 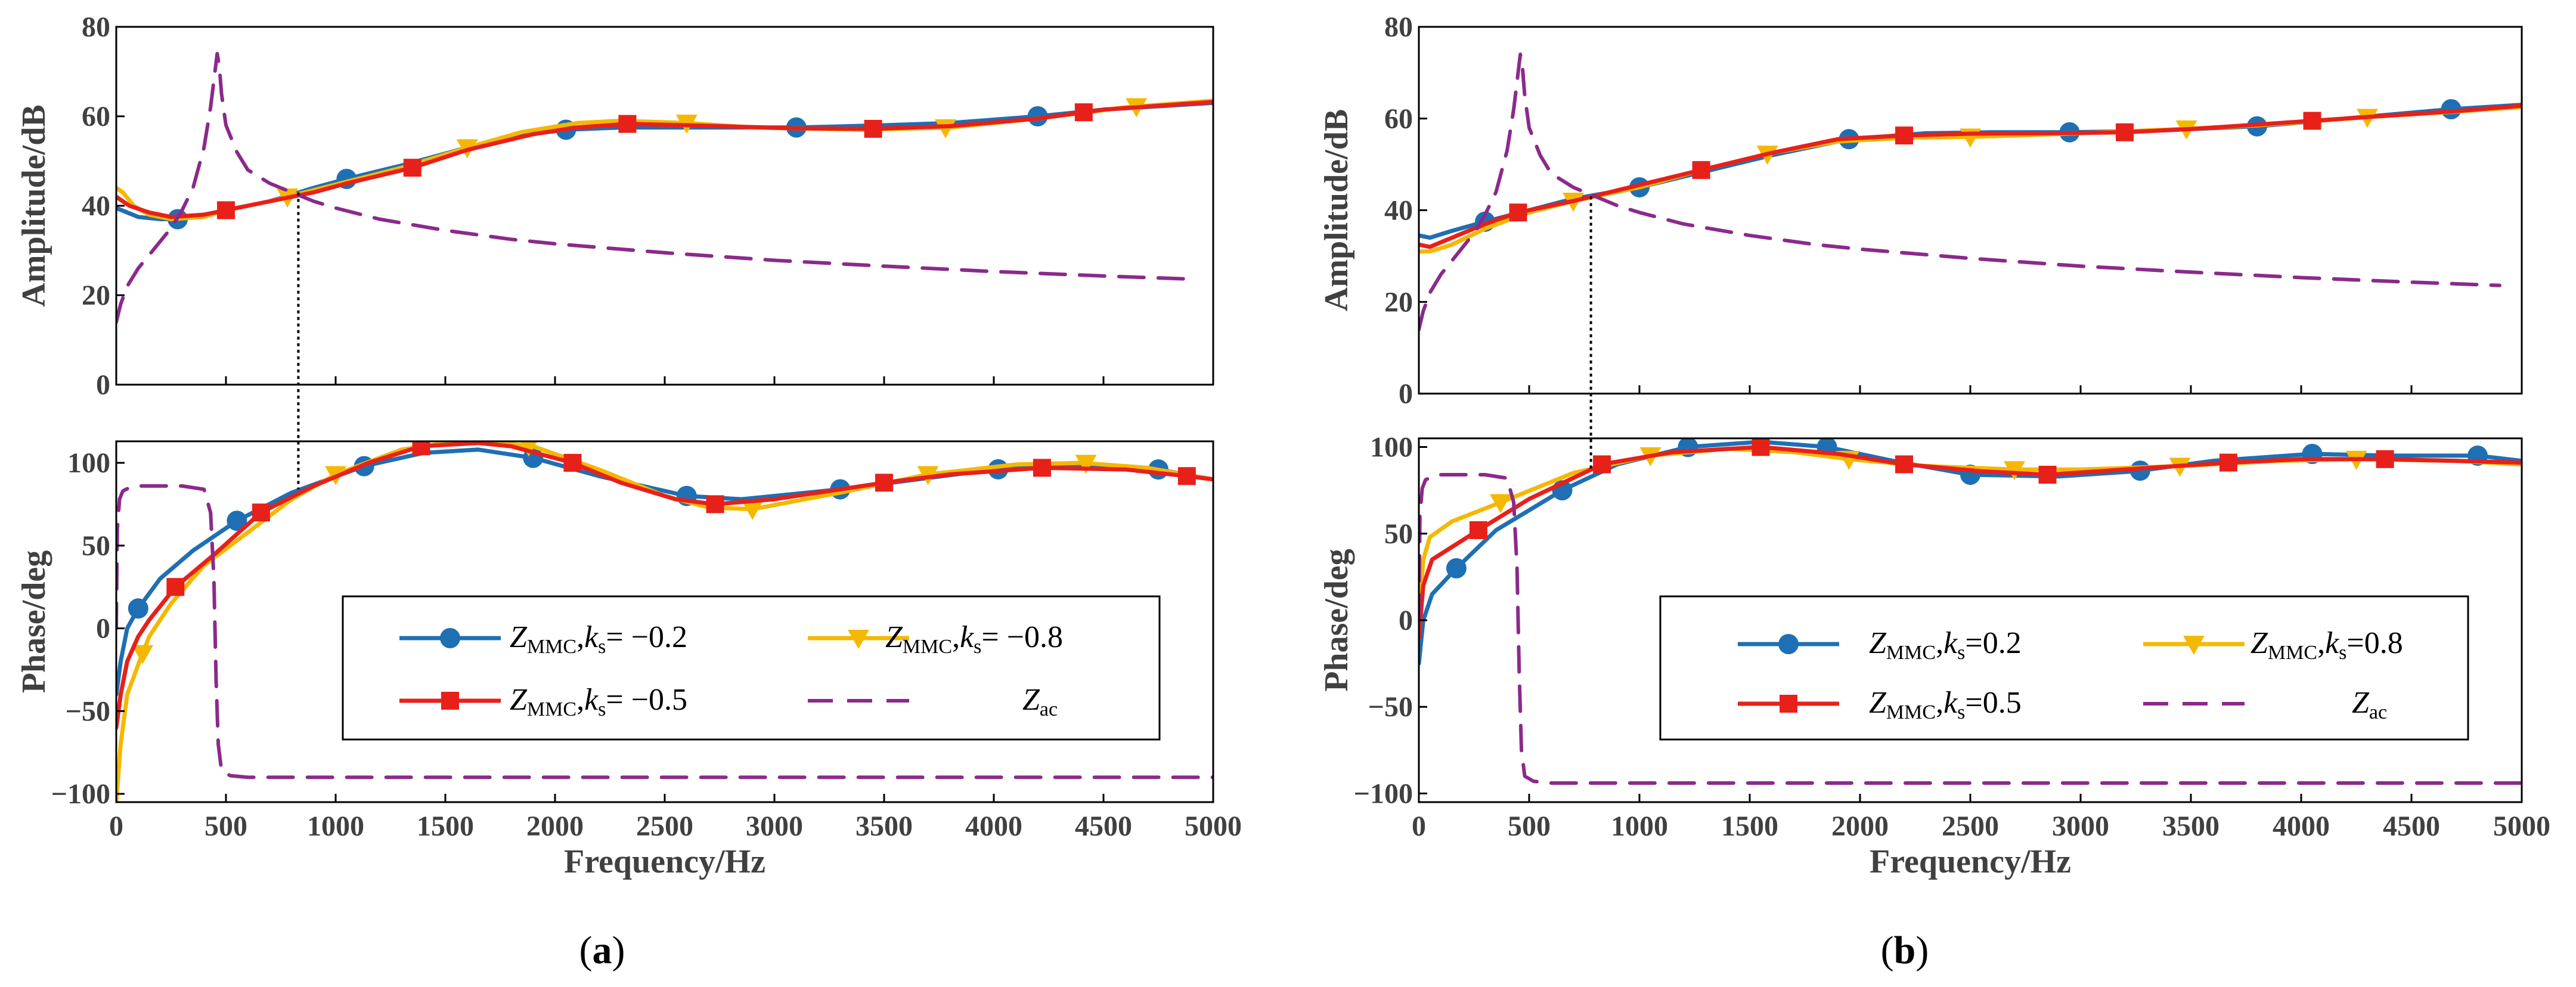 What do you see at coordinates (1336, 620) in the screenshot?
I see `y-axis-label: Phase/deg` at bounding box center [1336, 620].